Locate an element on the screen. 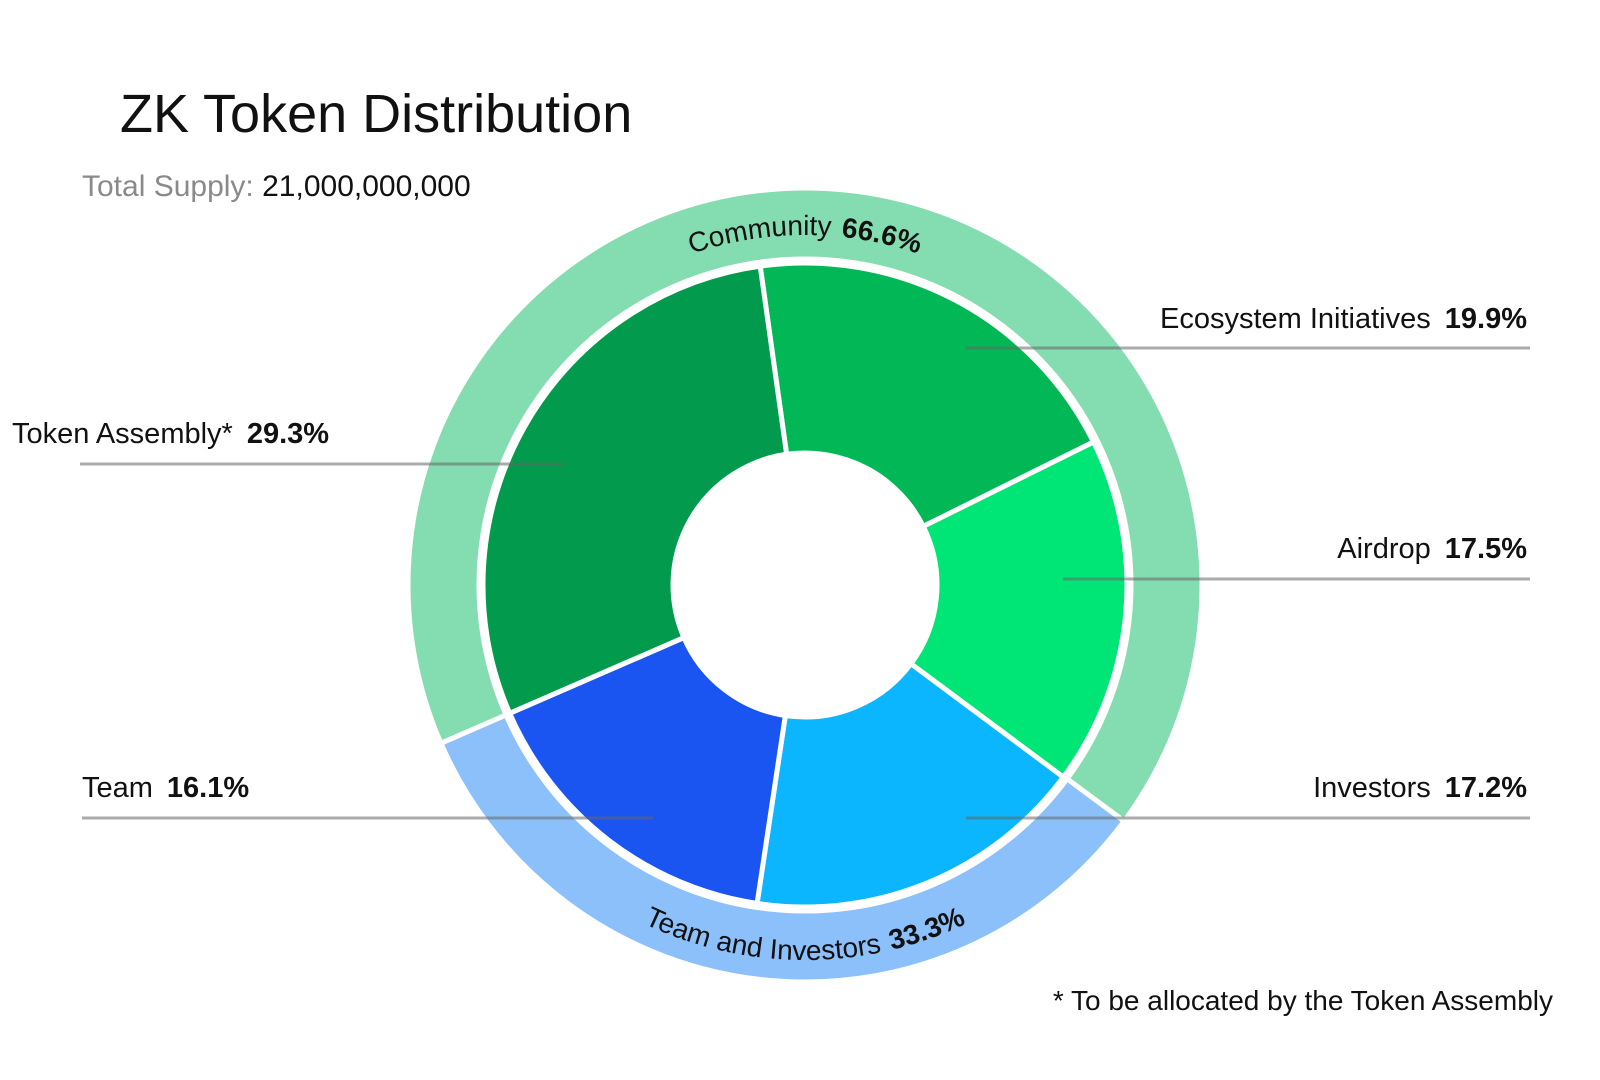  callout-label: Investors 17.2% is located at coordinates (1420, 788).